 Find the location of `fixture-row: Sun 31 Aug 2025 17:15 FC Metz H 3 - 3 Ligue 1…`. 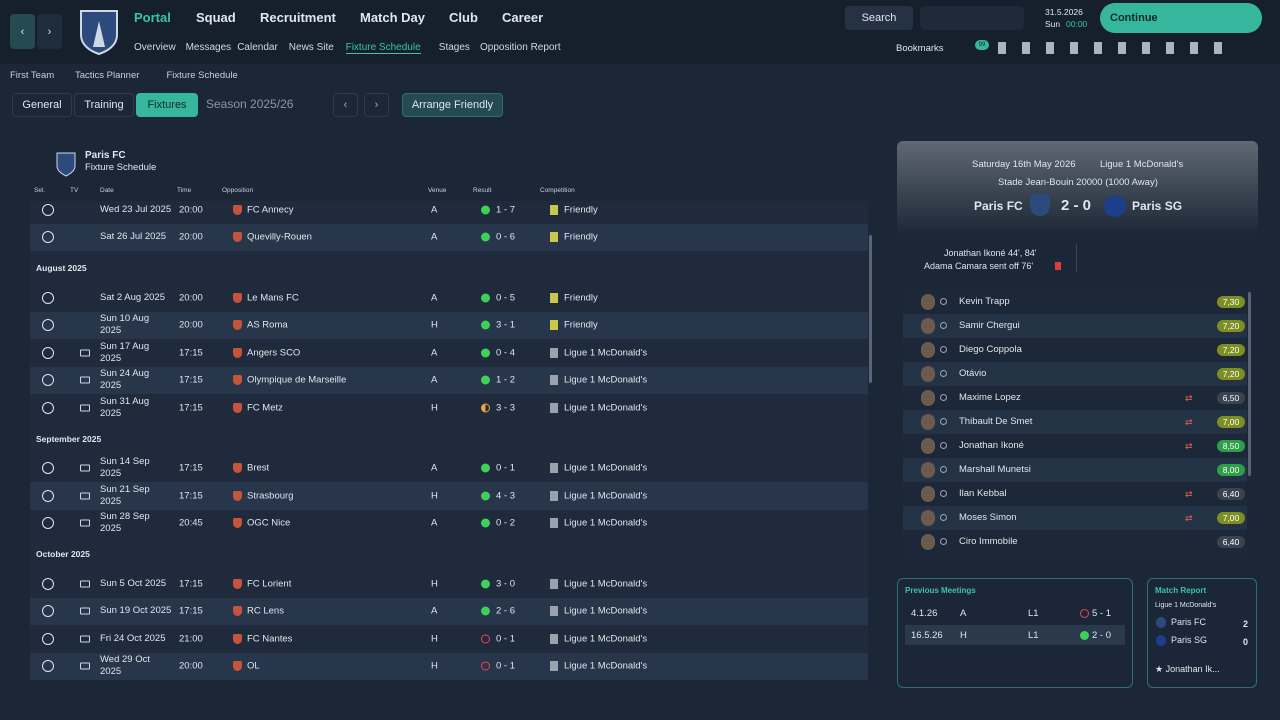

fixture-row: Sun 31 Aug 2025 17:15 FC Metz H 3 - 3 Ligue 1… is located at coordinates (449, 408).